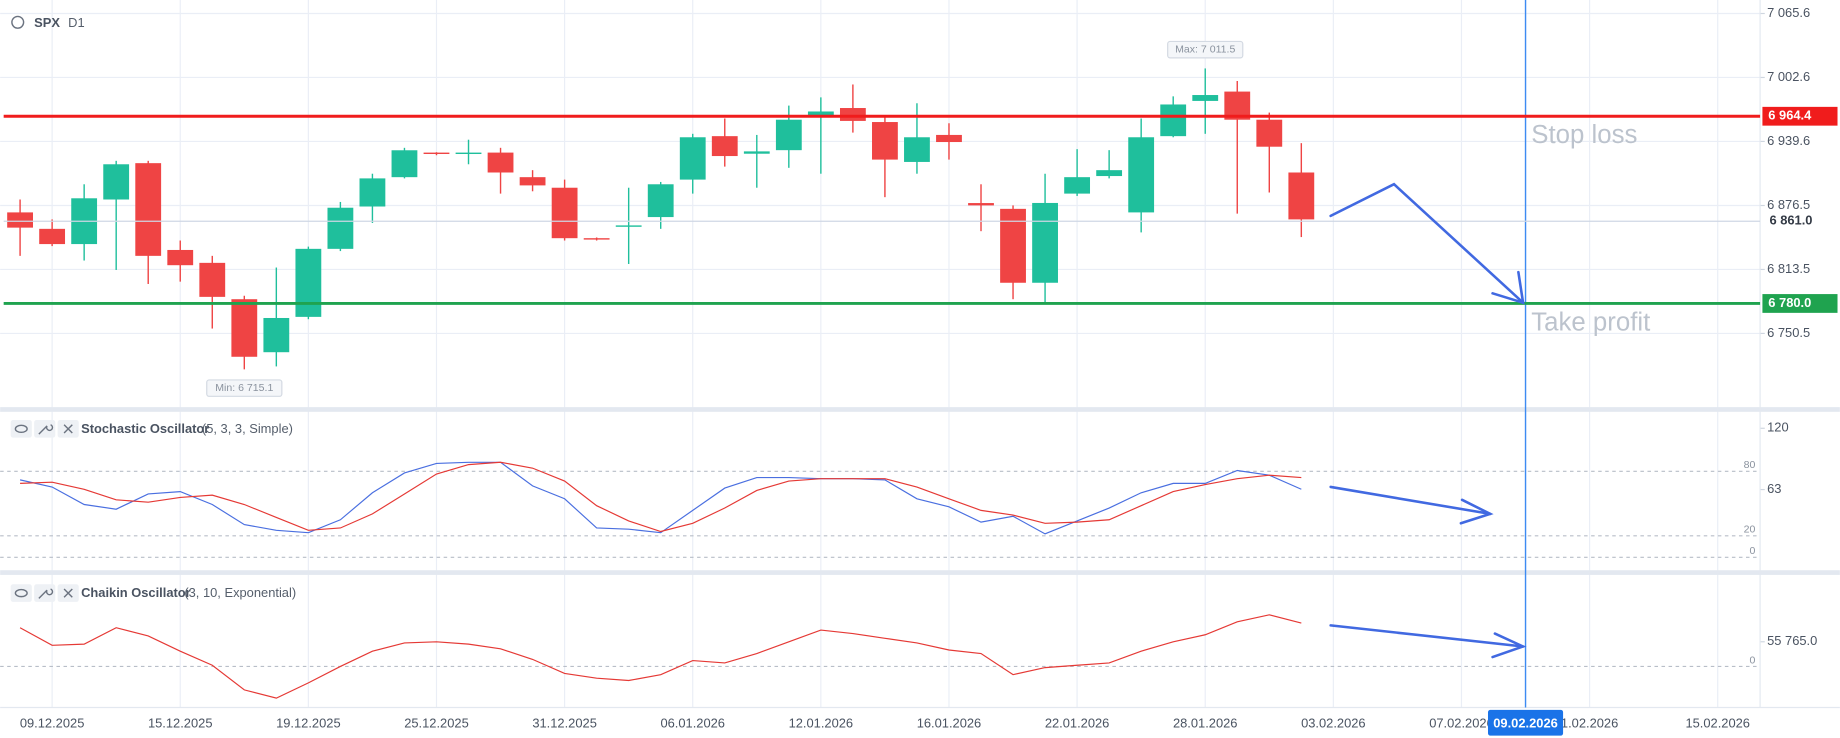 This screenshot has width=1840, height=738. What do you see at coordinates (1789, 302) in the screenshot?
I see `level-label: 6 780.0` at bounding box center [1789, 302].